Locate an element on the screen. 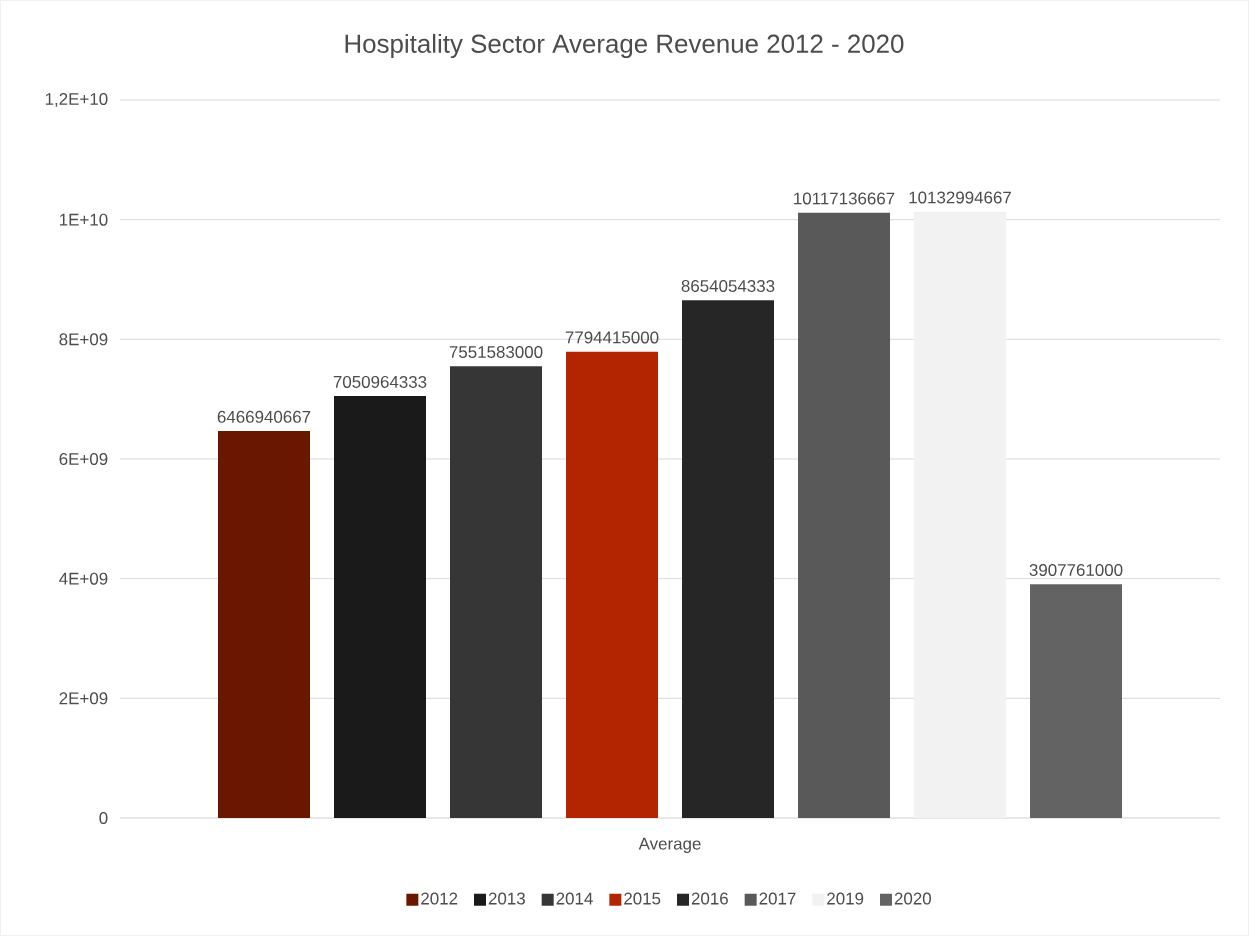 The width and height of the screenshot is (1249, 936). legend-label: 2012 is located at coordinates (439, 898).